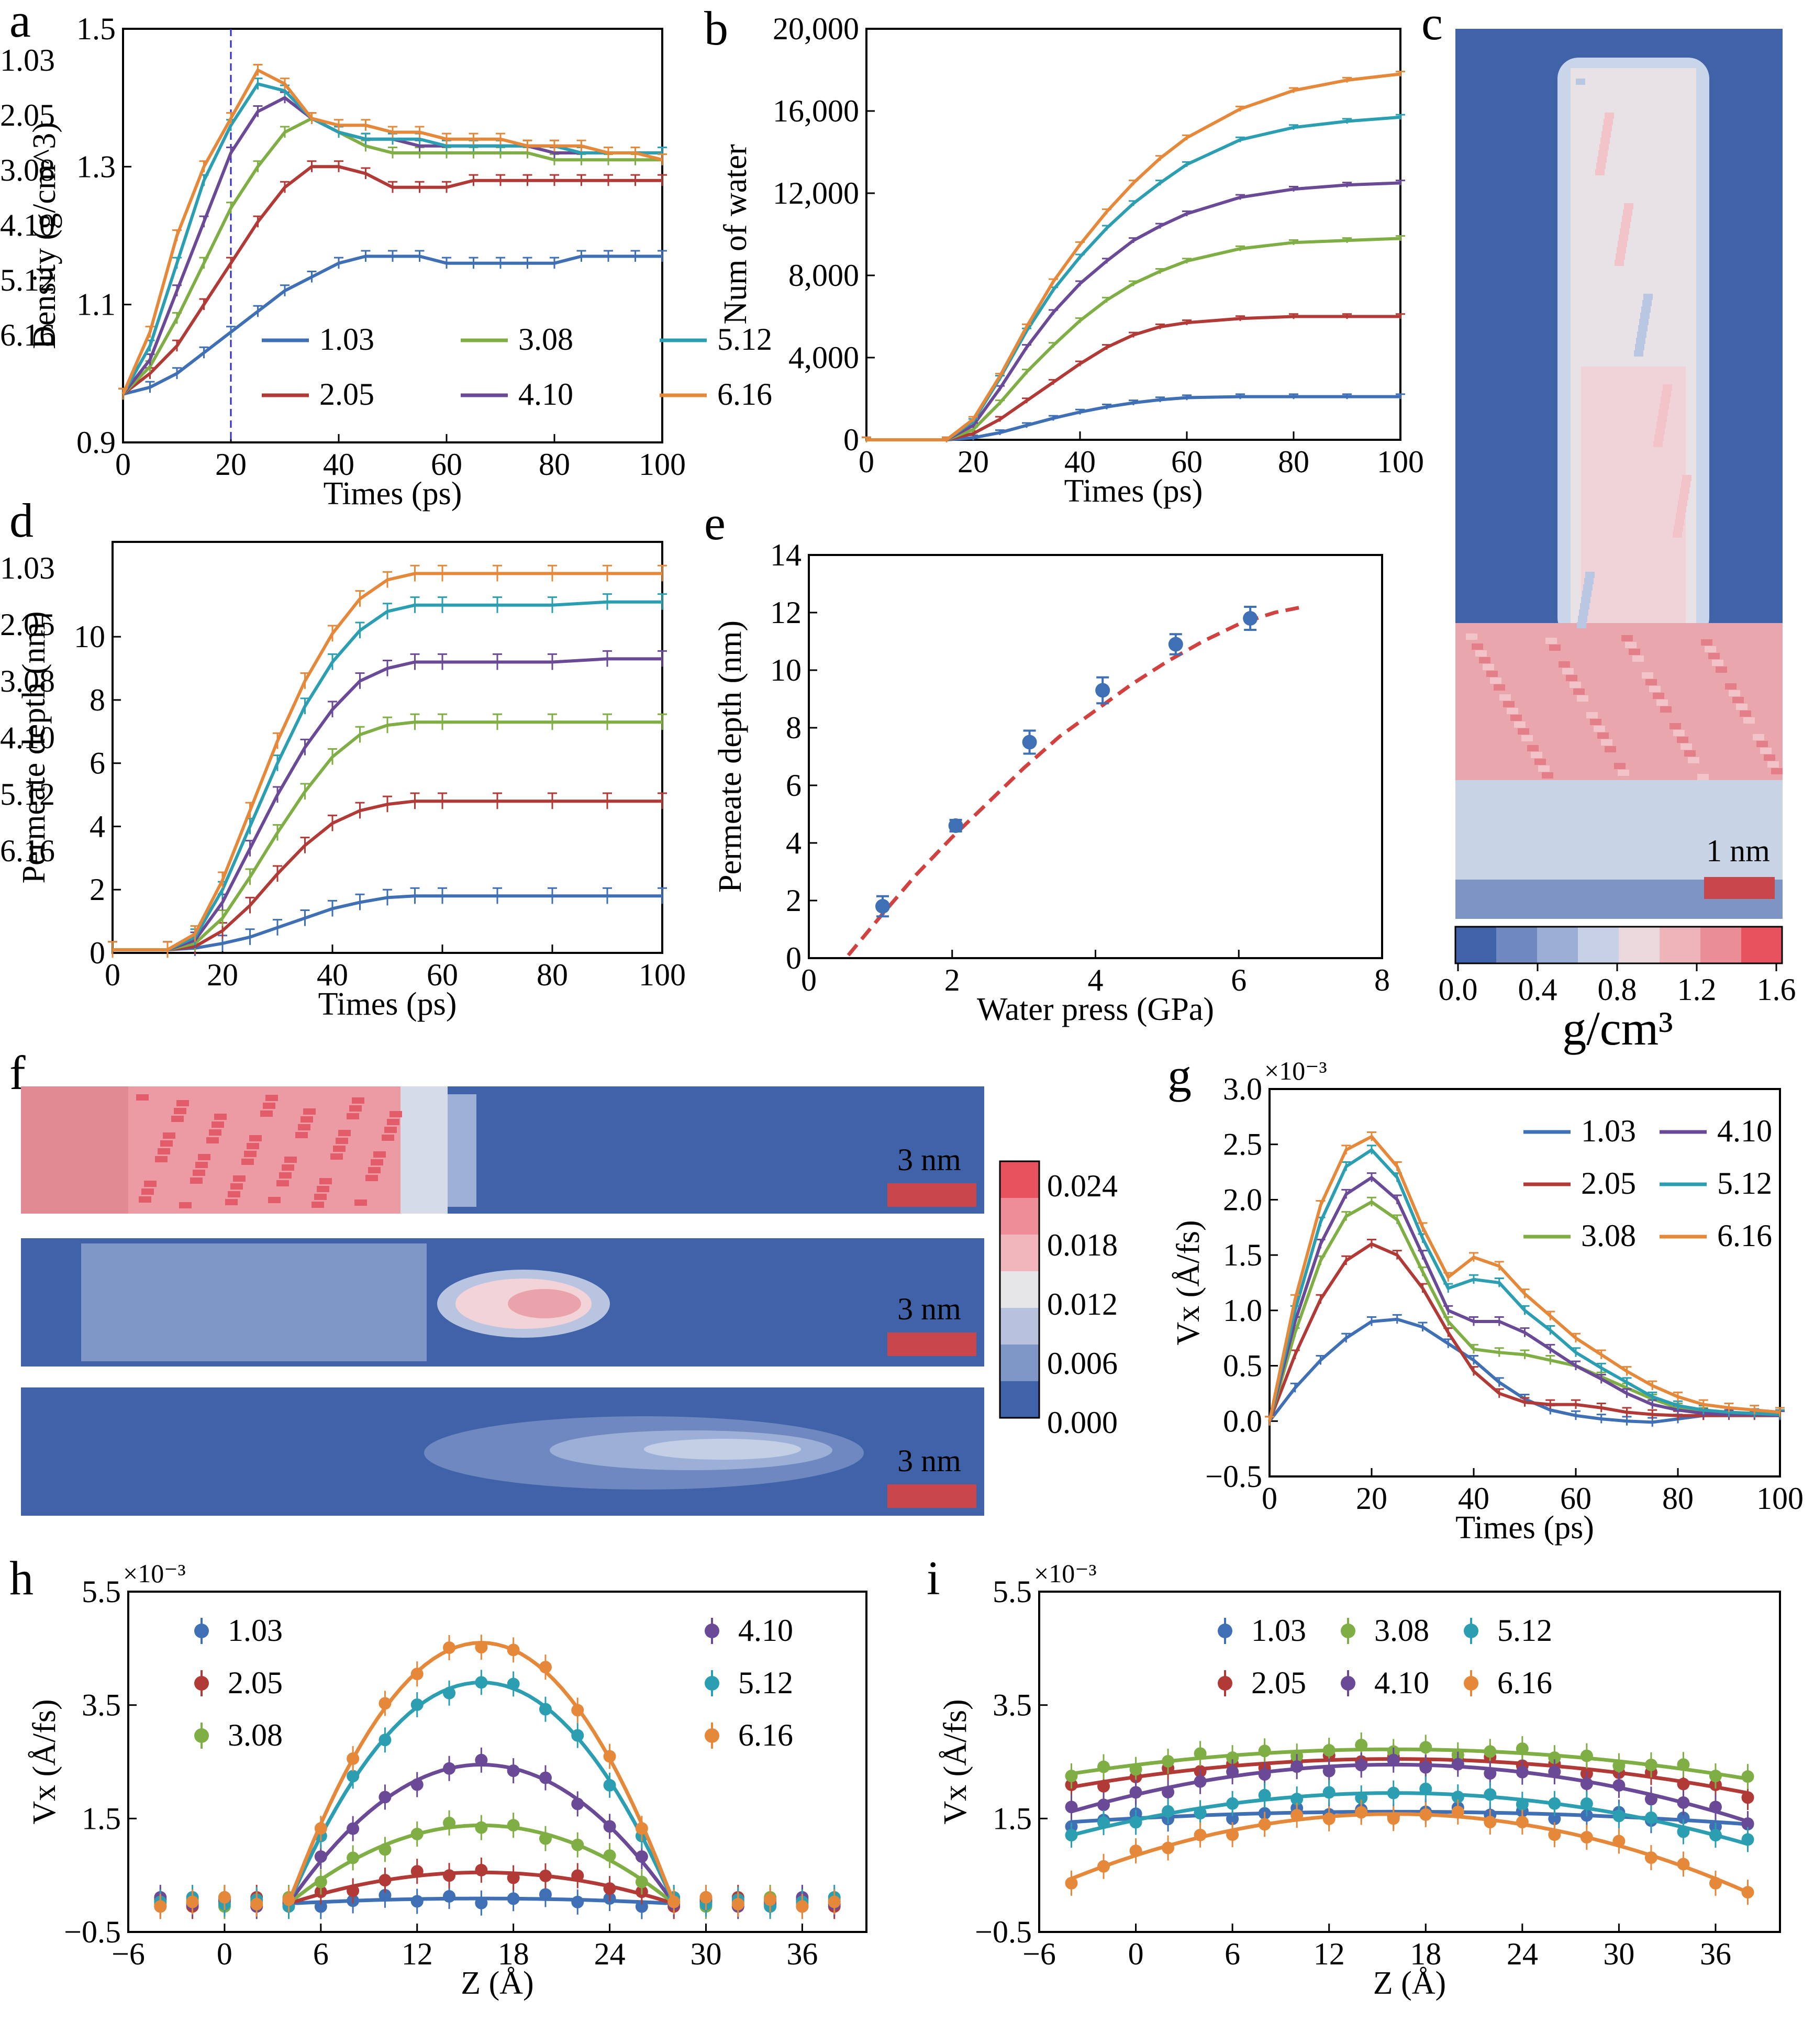 The height and width of the screenshot is (2044, 1814). I want to click on panel-i-letter: i, so click(933, 1578).